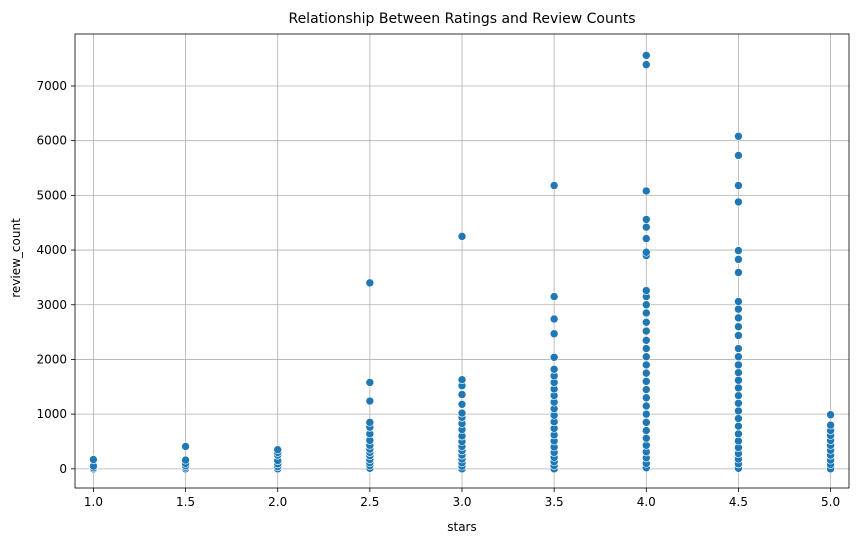  I want to click on y-tick-label: 5000, so click(51, 195).